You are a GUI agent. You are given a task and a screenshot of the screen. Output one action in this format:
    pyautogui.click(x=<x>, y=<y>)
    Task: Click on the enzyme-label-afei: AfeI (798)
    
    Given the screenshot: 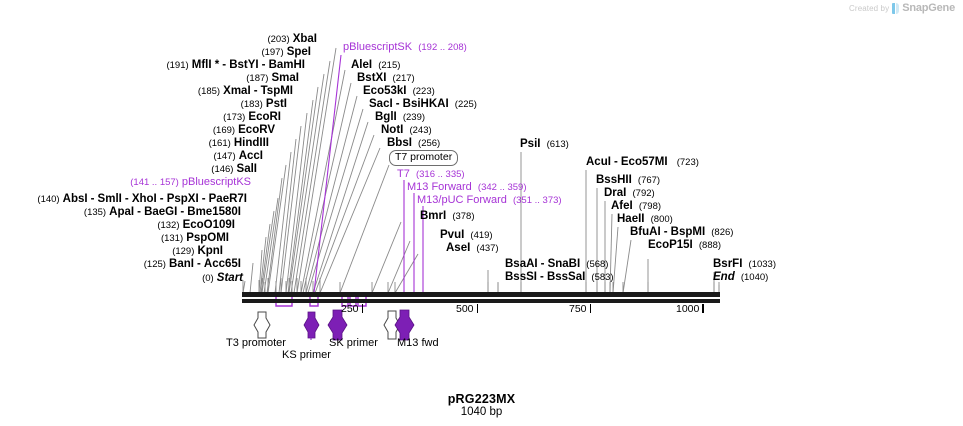 What is the action you would take?
    pyautogui.click(x=636, y=206)
    